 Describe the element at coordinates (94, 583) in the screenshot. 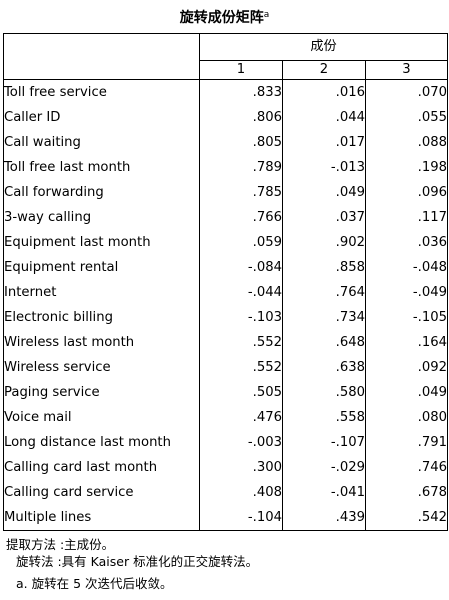

I see `footnote-a: a. 旋转在 5 次迭代后收敛。` at that location.